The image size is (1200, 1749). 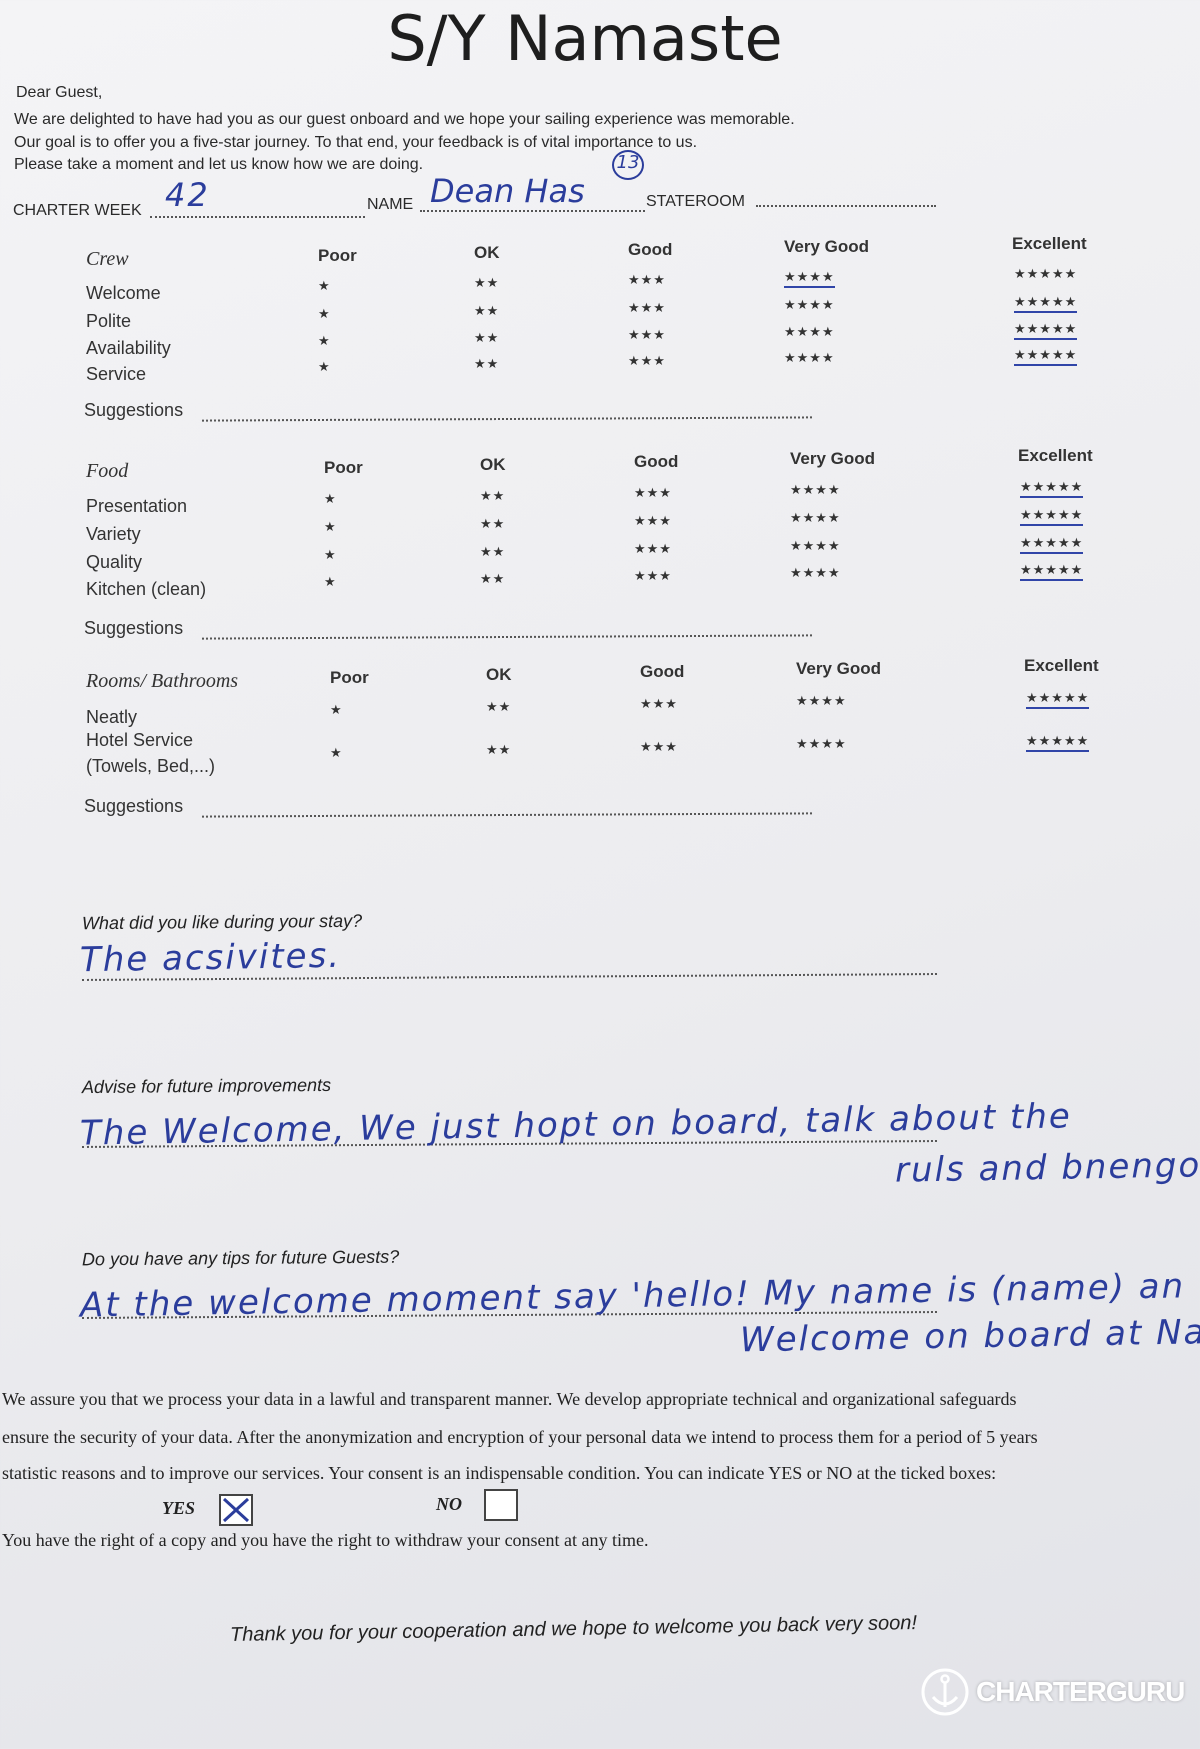 I want to click on rating-option: ★★★★★, so click(x=1046, y=273).